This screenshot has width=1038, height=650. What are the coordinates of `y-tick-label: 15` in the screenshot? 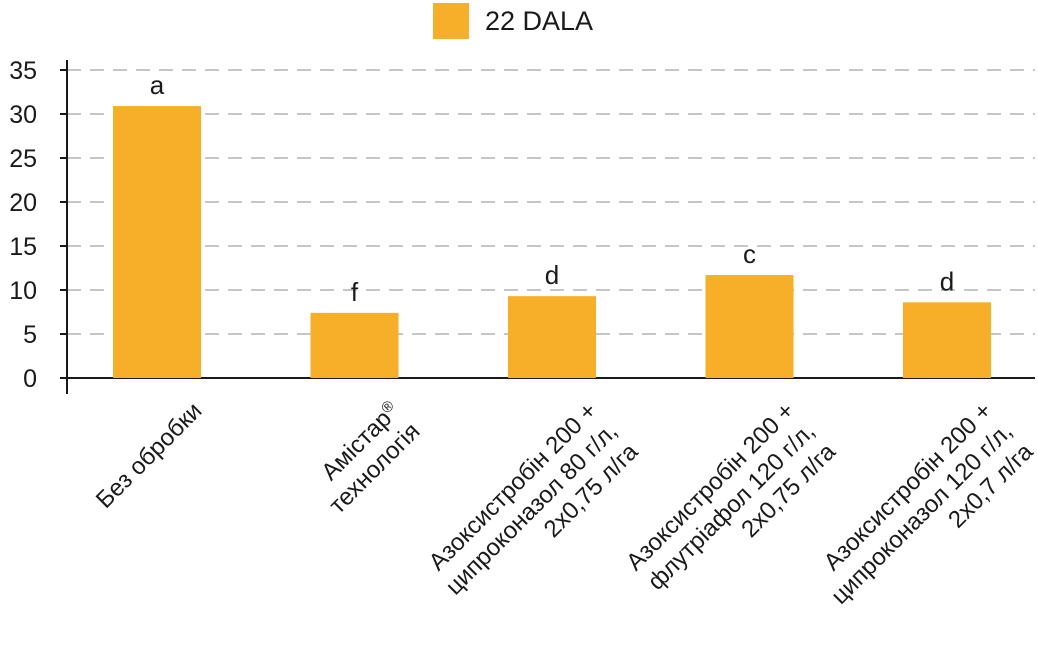 It's located at (23, 247).